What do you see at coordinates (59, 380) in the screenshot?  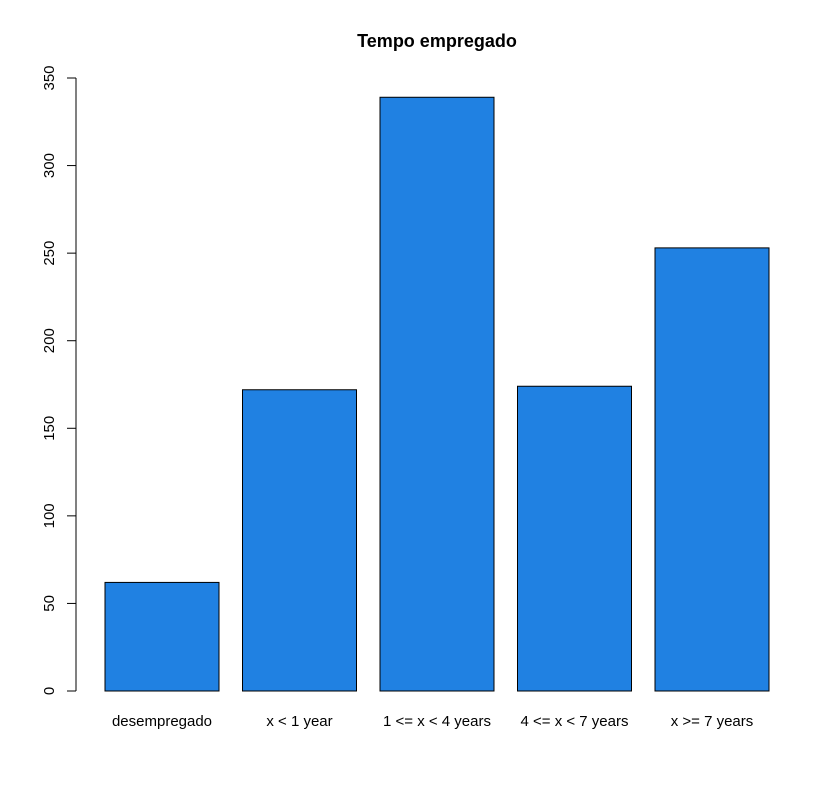 I see `y-axis: 0 50 100 150 200 250 300 350` at bounding box center [59, 380].